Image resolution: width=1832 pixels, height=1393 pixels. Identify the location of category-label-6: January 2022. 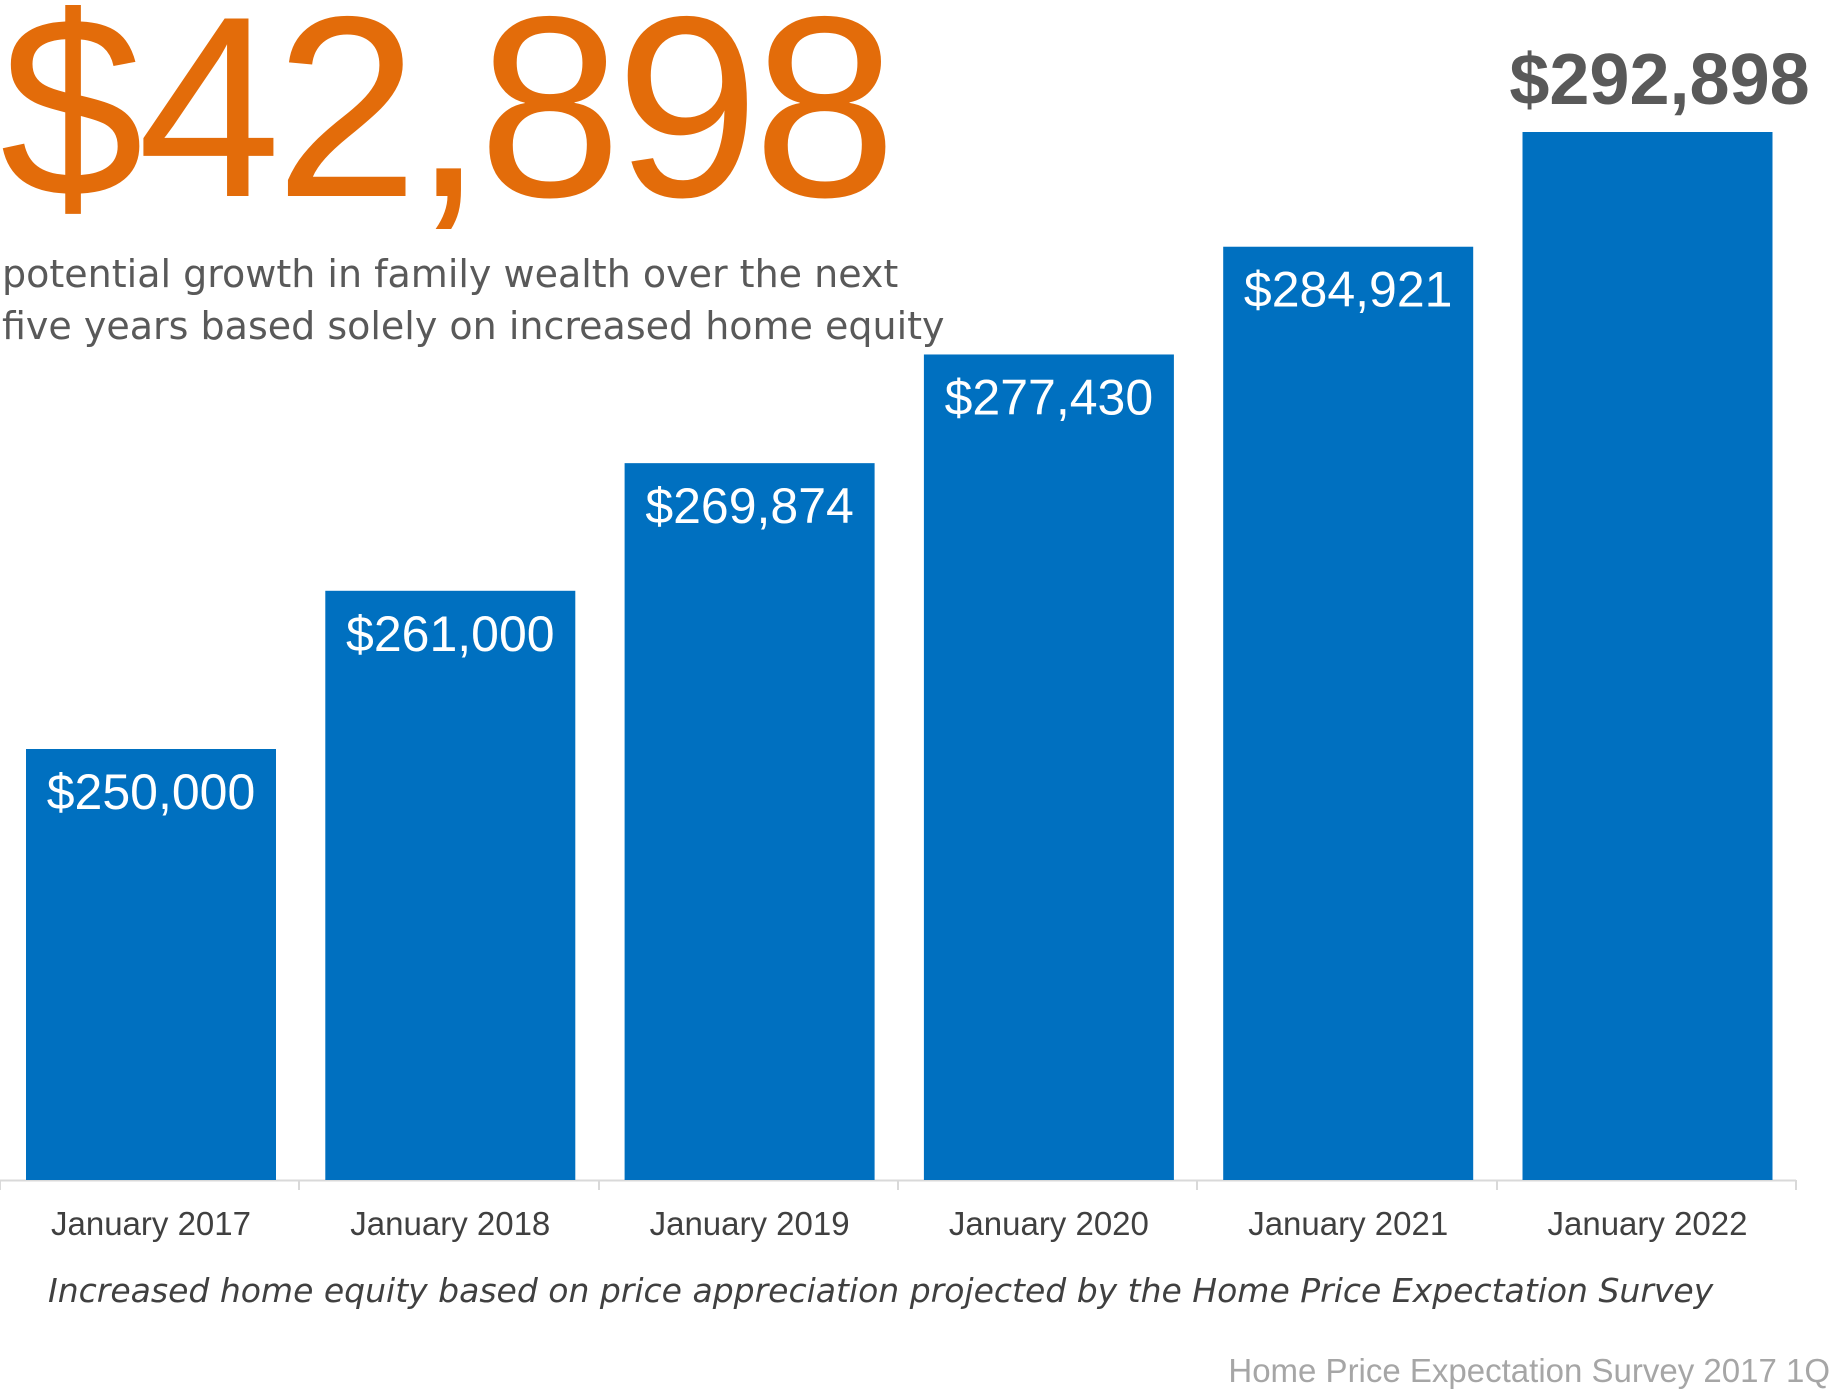
(1648, 1223).